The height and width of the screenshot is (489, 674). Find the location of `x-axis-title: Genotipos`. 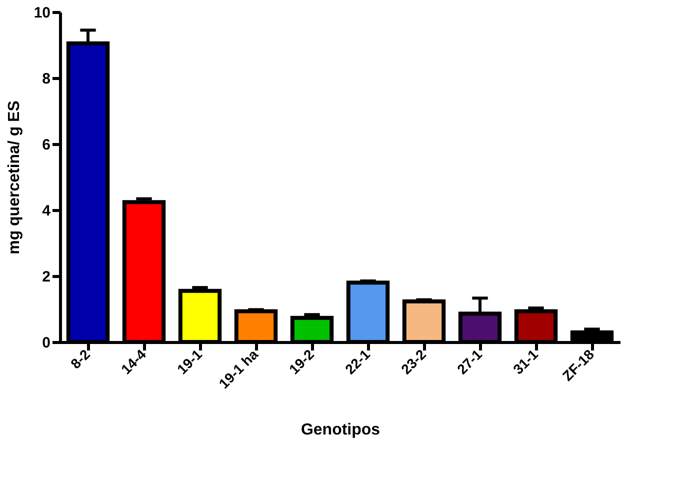

x-axis-title: Genotipos is located at coordinates (340, 430).